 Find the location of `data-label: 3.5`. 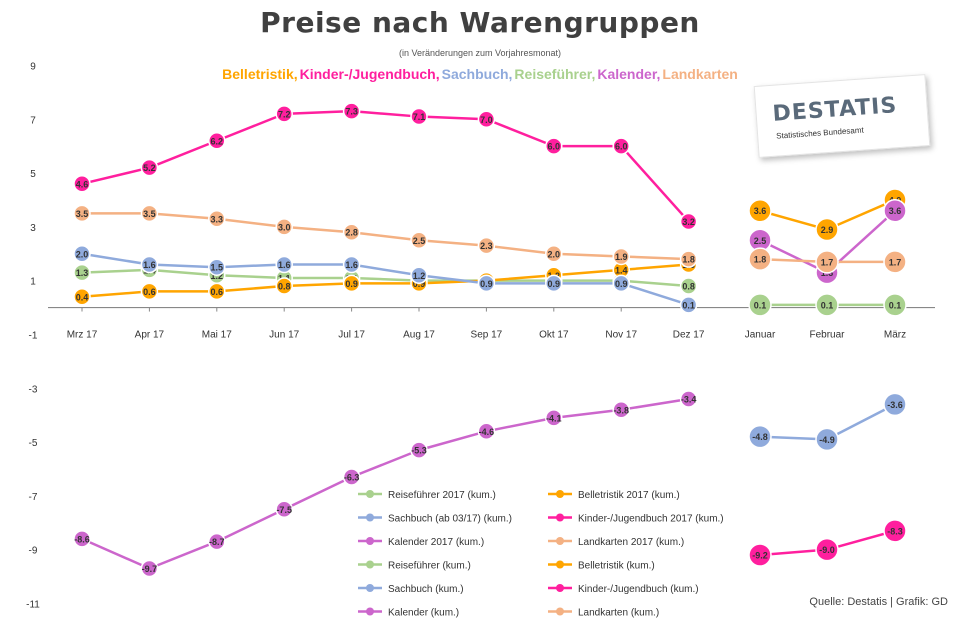

data-label: 3.5 is located at coordinates (149, 214).